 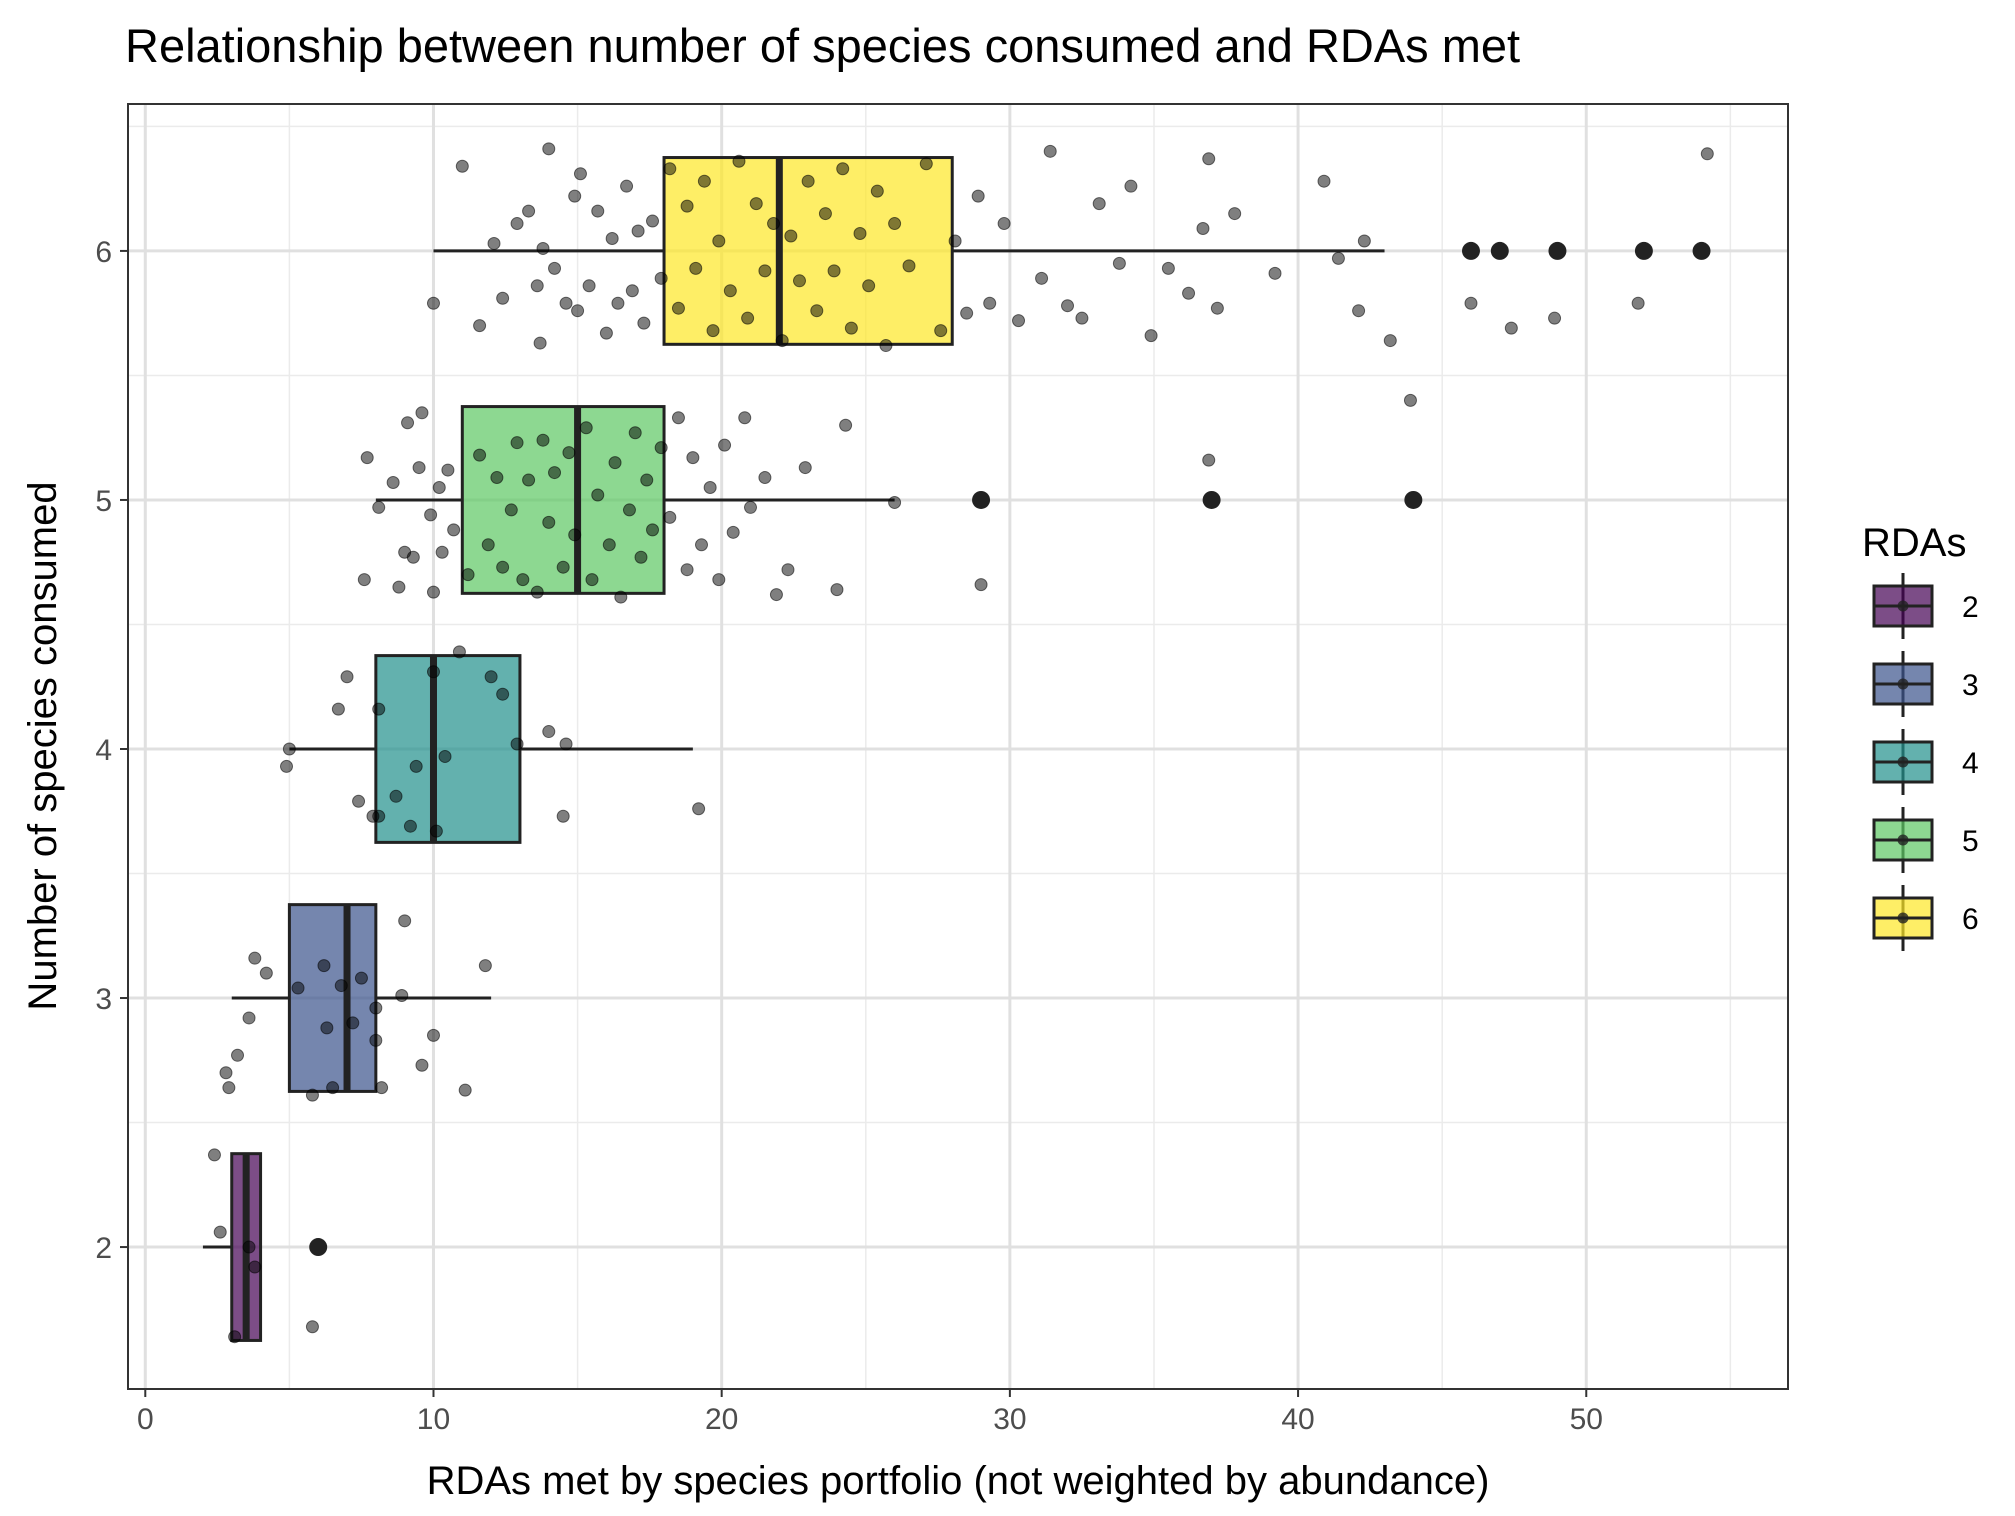 What do you see at coordinates (1586, 1419) in the screenshot?
I see `x-tick-label: 50` at bounding box center [1586, 1419].